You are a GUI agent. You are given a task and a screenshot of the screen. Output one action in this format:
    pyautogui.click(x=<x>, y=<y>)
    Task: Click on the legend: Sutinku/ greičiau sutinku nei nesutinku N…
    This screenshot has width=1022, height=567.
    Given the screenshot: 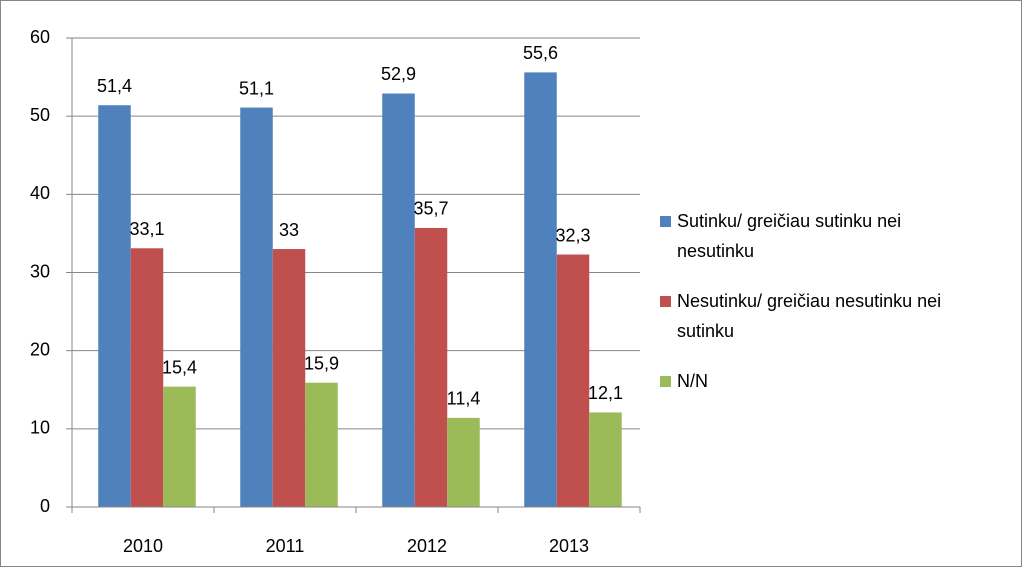 What is the action you would take?
    pyautogui.click(x=810, y=311)
    